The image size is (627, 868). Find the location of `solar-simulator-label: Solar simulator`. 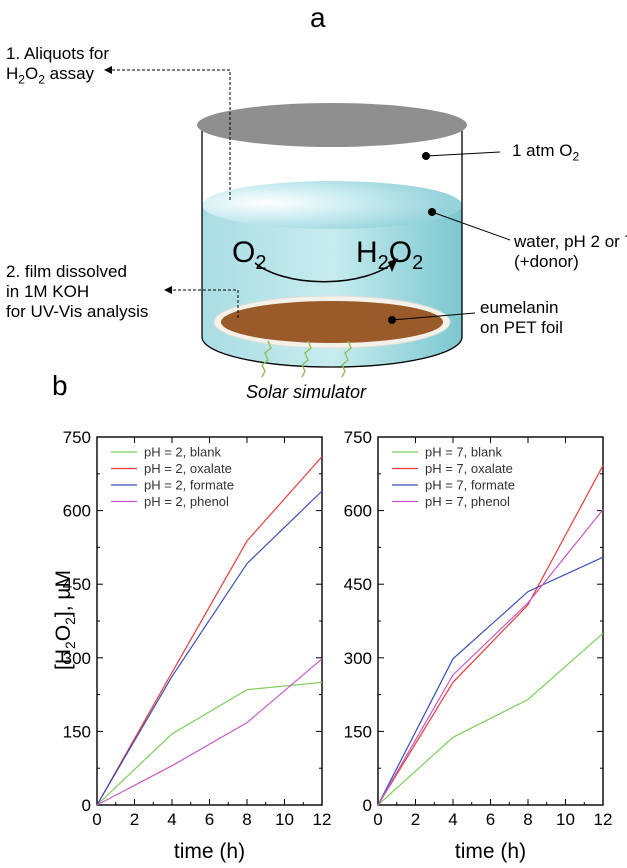

solar-simulator-label: Solar simulator is located at coordinates (306, 392).